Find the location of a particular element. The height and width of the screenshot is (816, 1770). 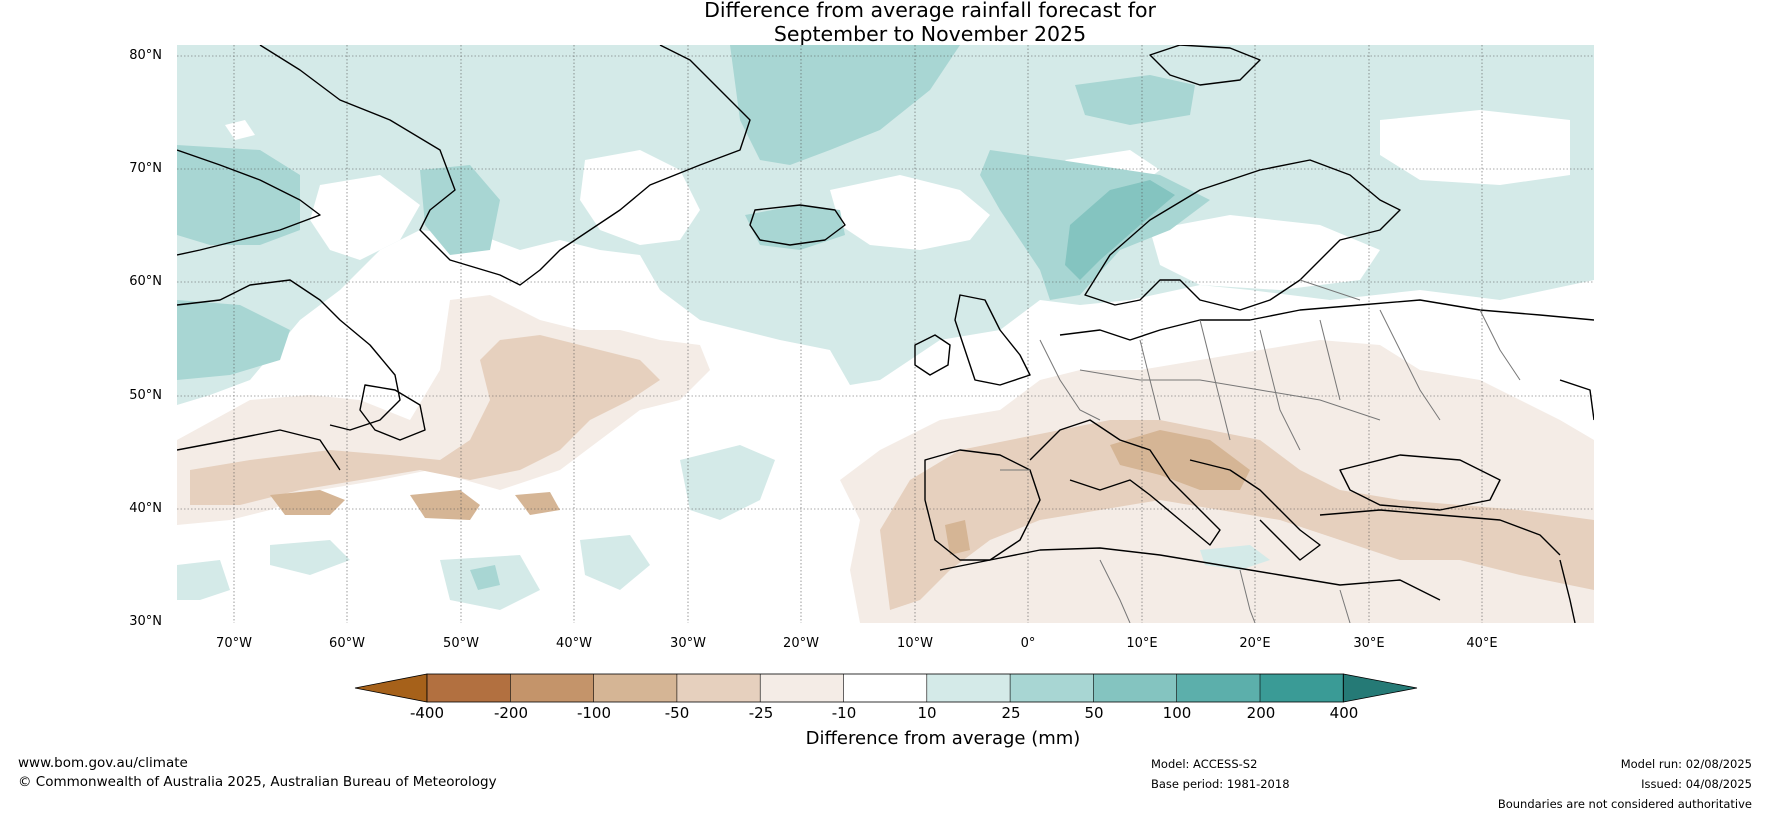

colorbar-tick-9: 50 is located at coordinates (1094, 713).